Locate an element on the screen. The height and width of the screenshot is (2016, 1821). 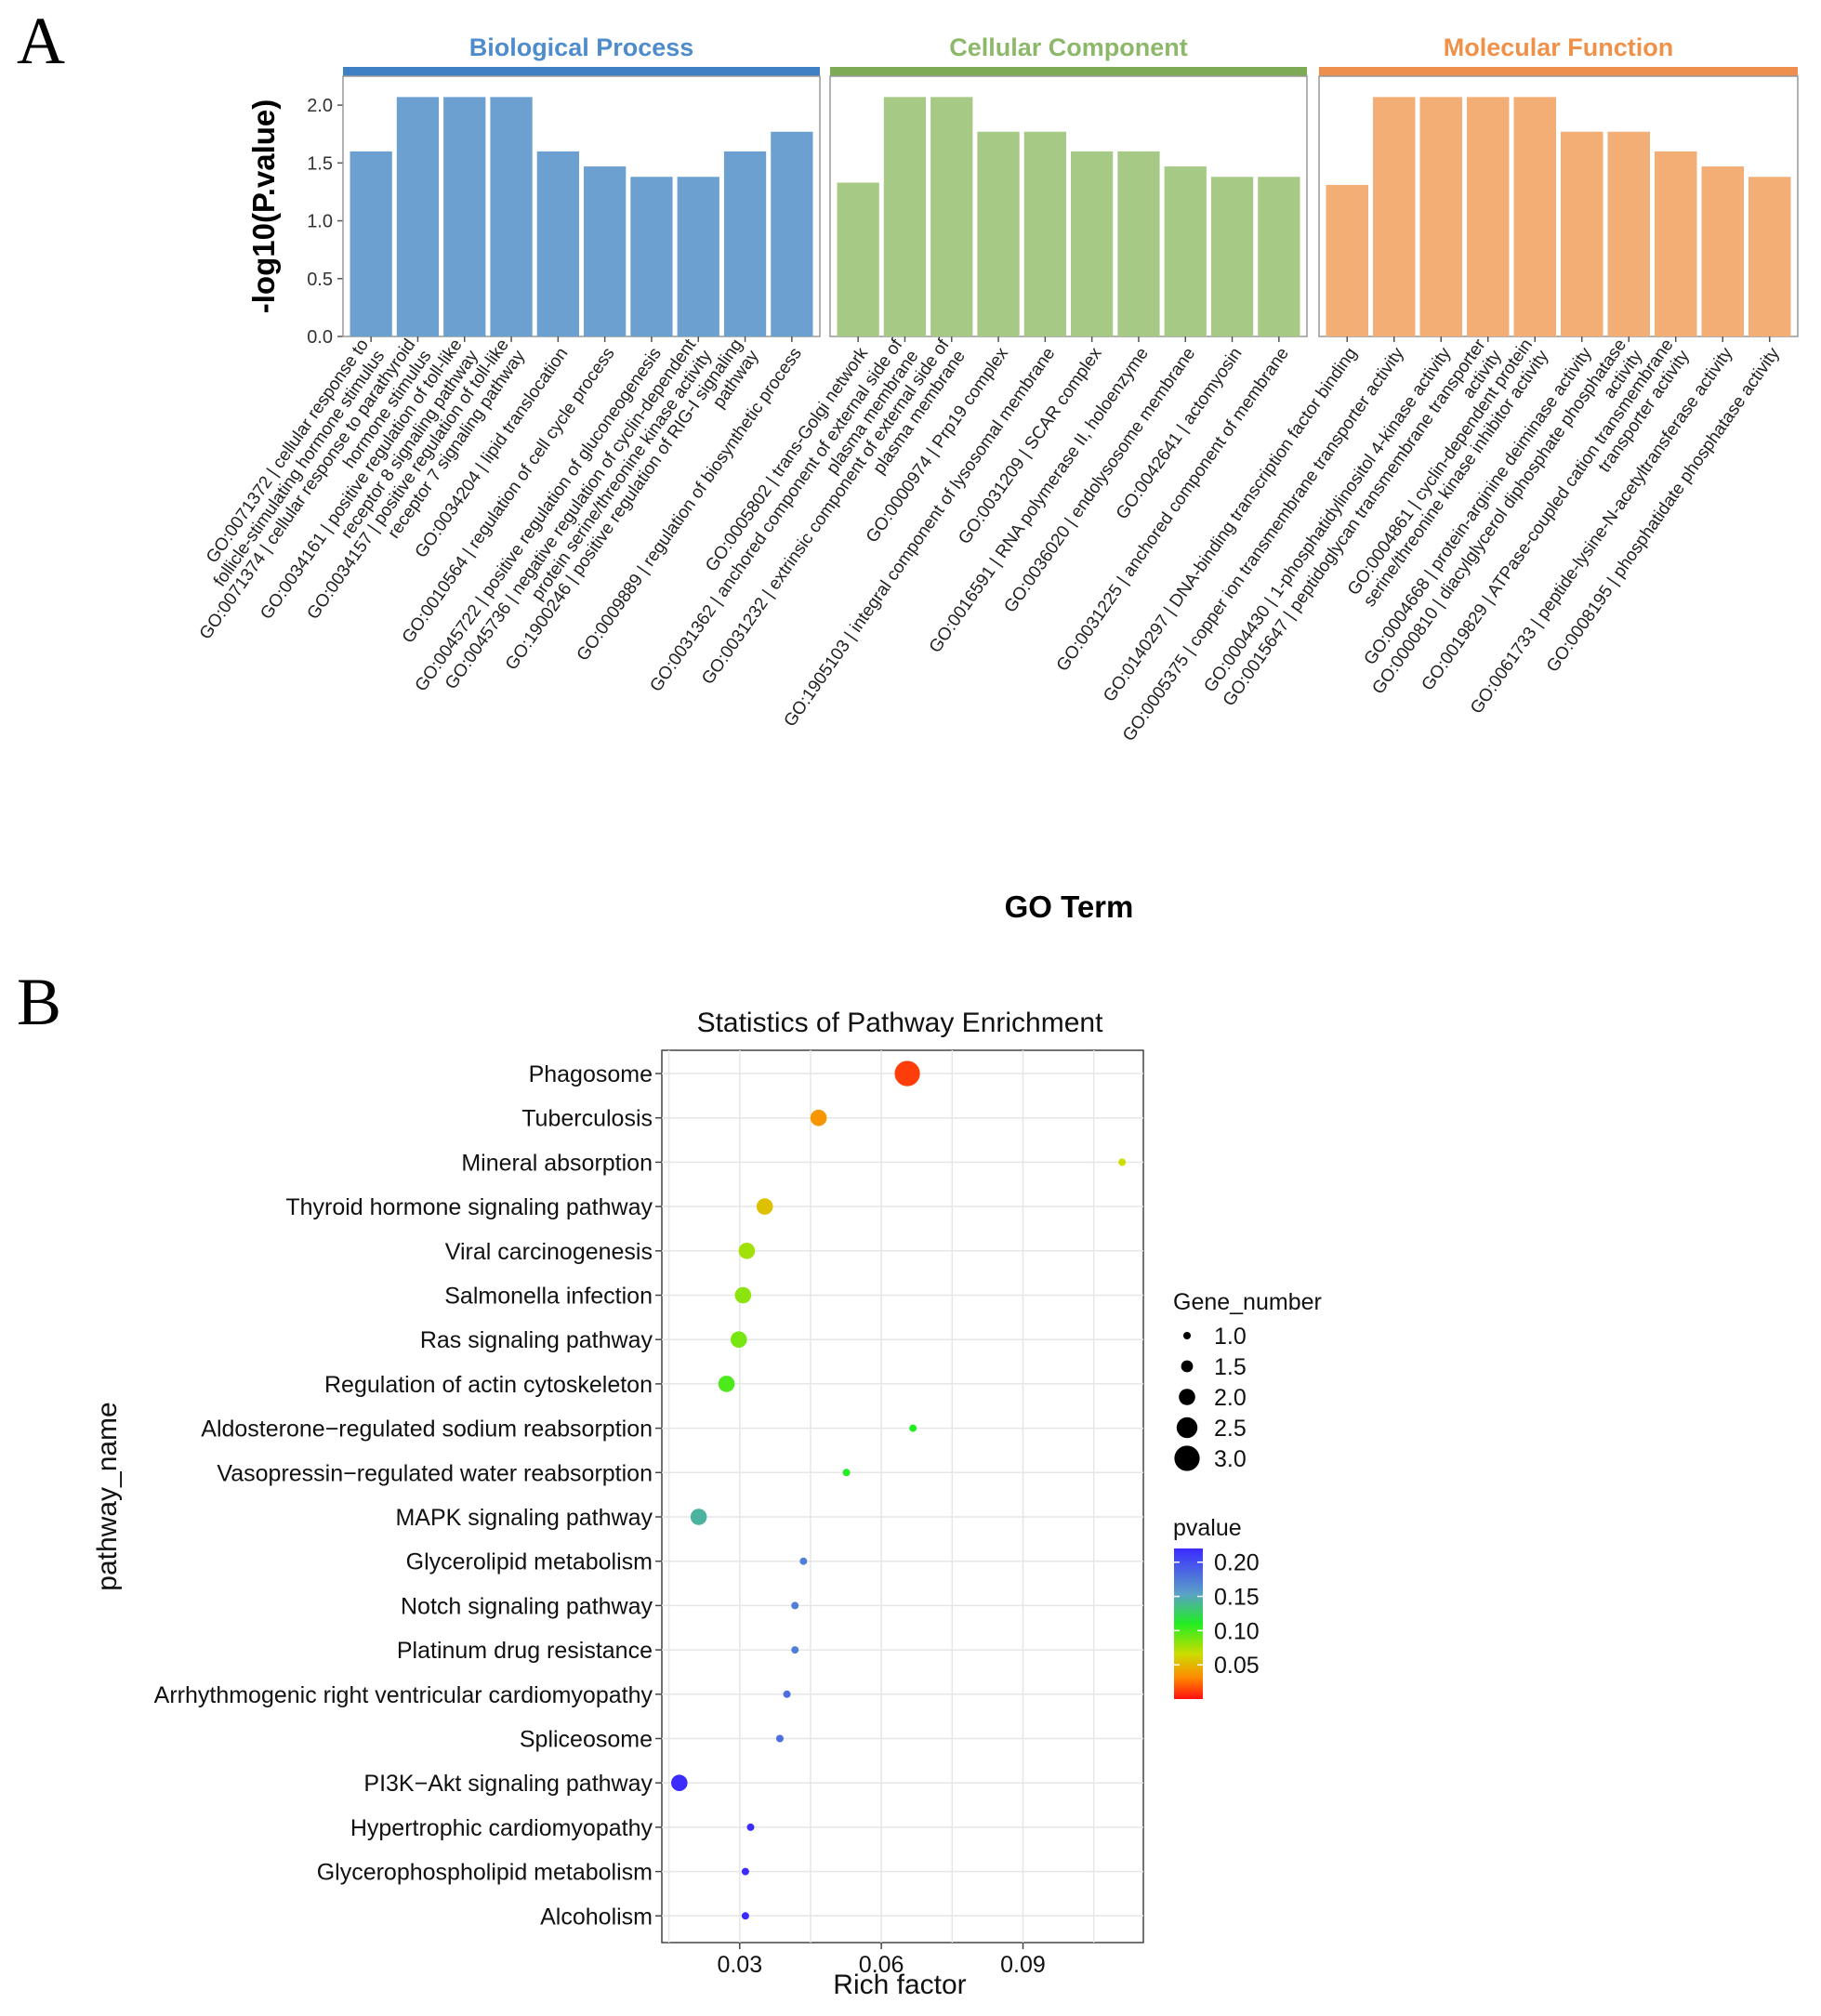
x-tick-label-b: 0.09 is located at coordinates (1023, 1965).